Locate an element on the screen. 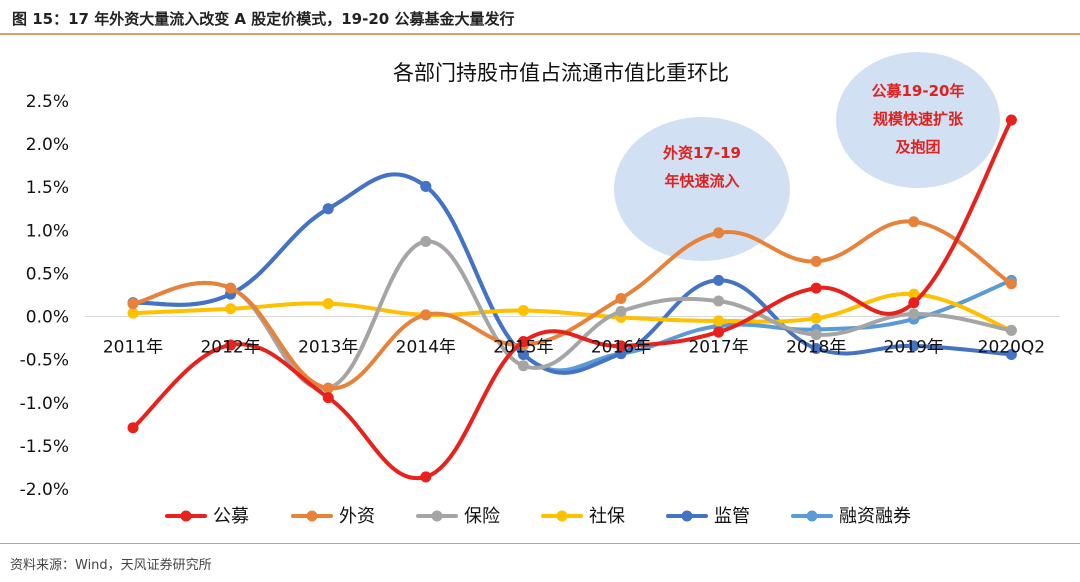  x-tick-label: 2016年 is located at coordinates (621, 348).